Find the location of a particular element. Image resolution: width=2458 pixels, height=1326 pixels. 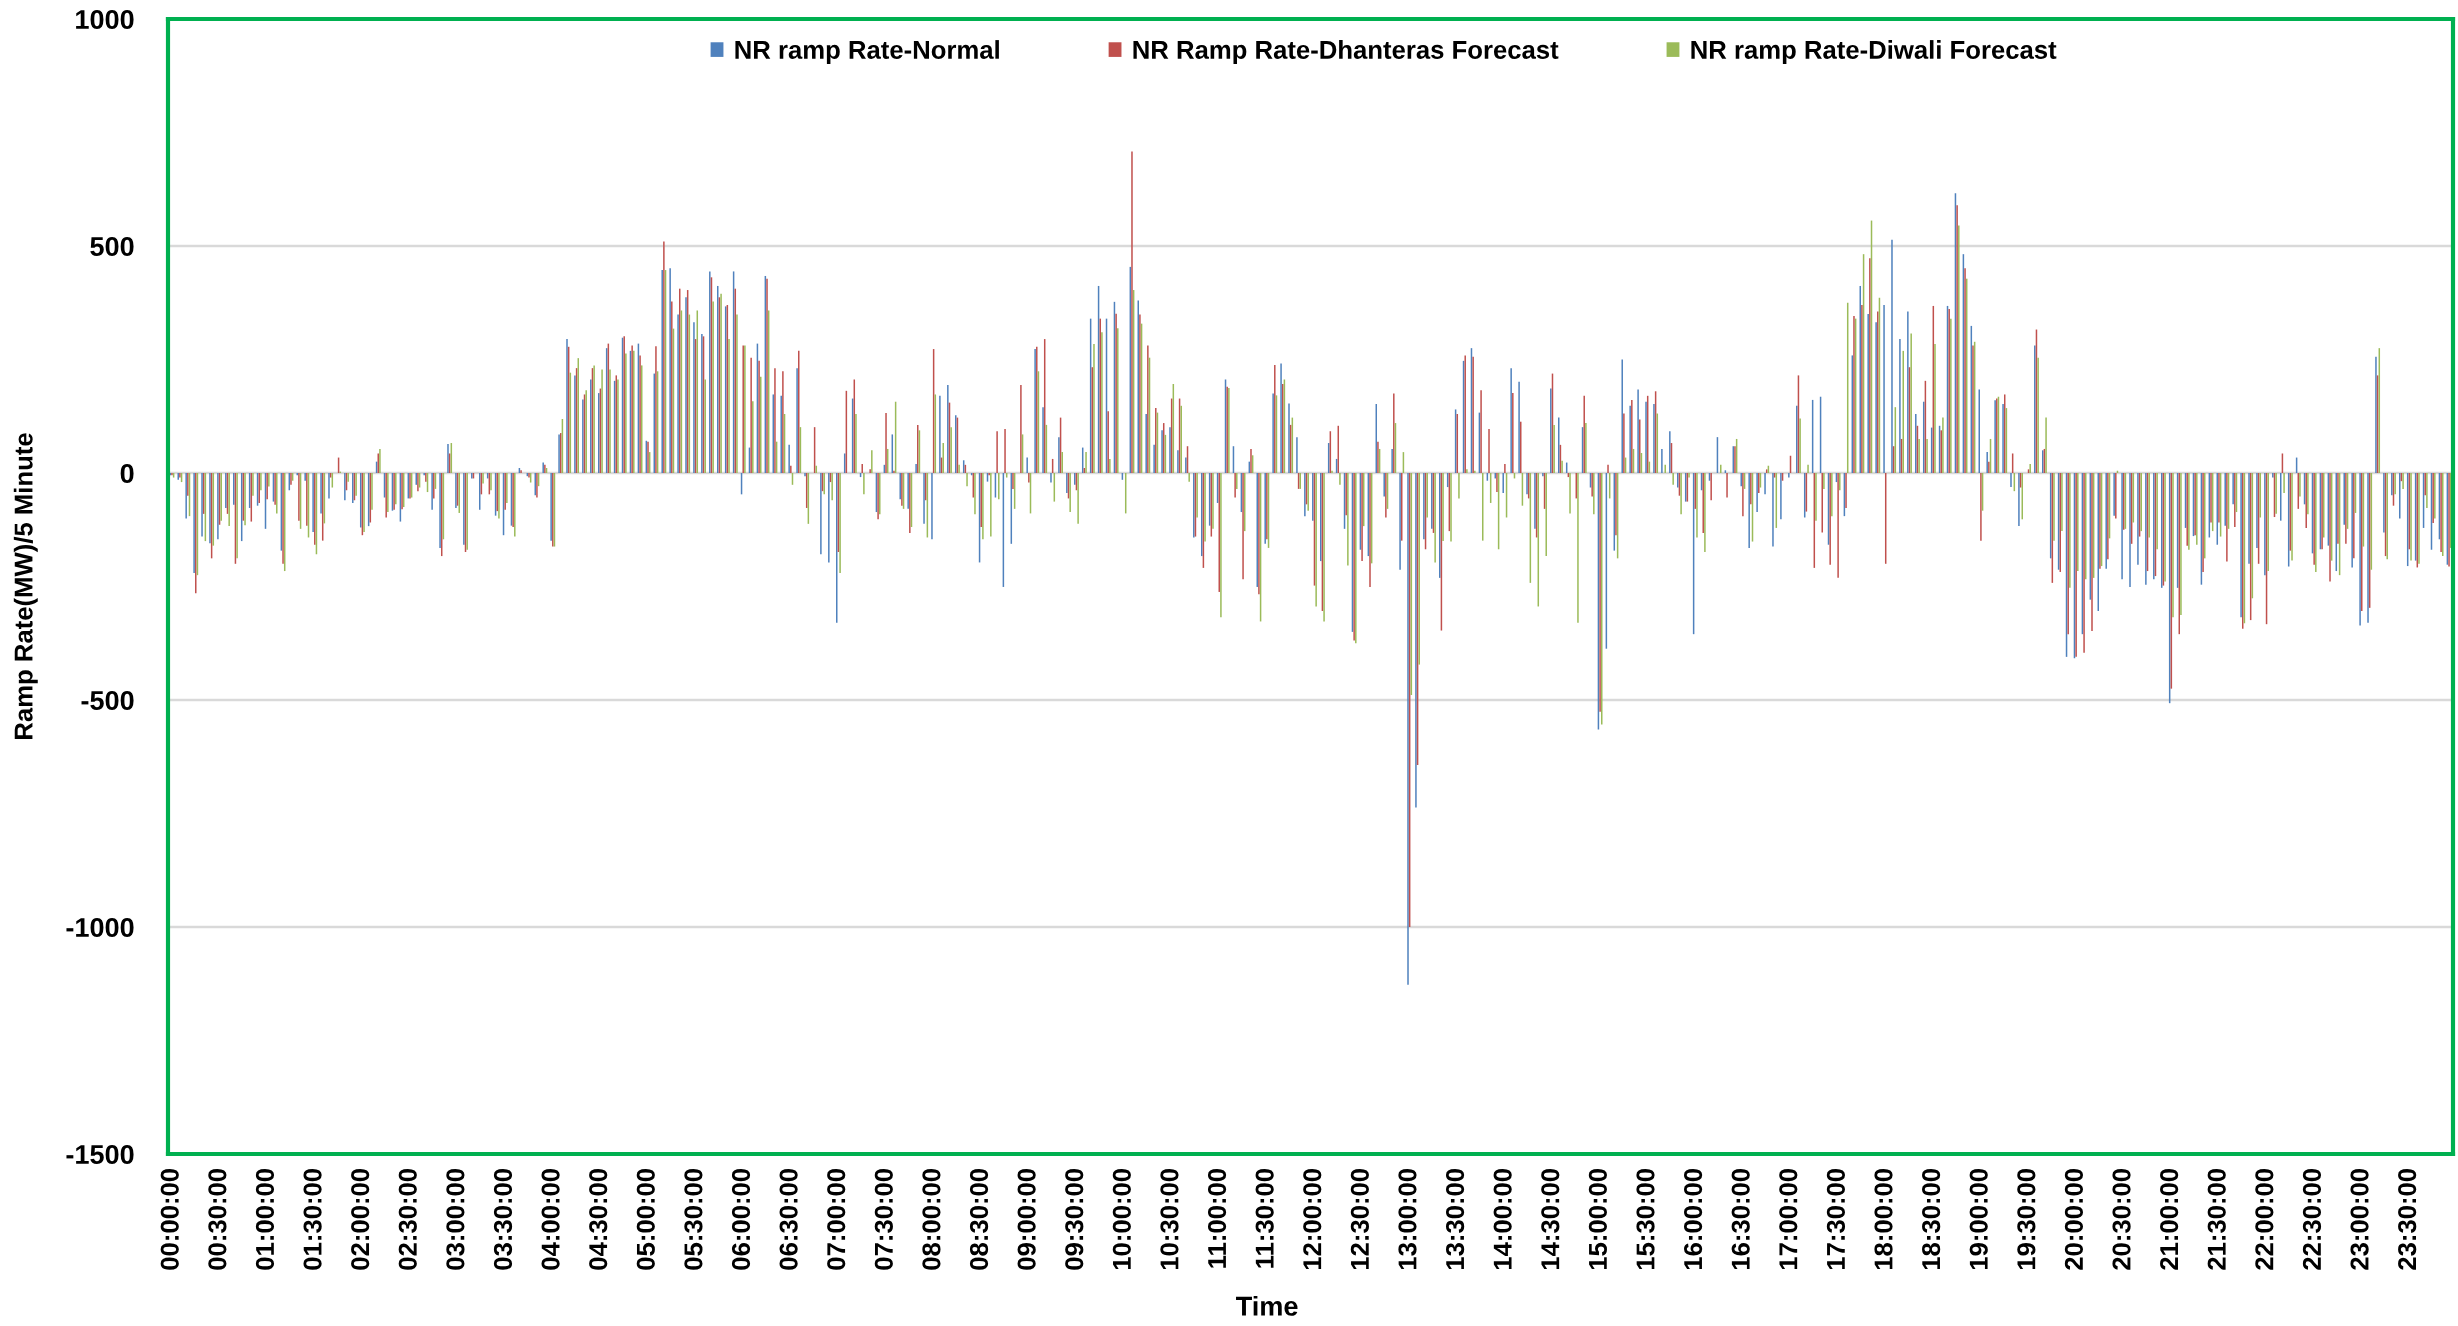

x-tick-label: 10:00:00 is located at coordinates (1121, 1219).